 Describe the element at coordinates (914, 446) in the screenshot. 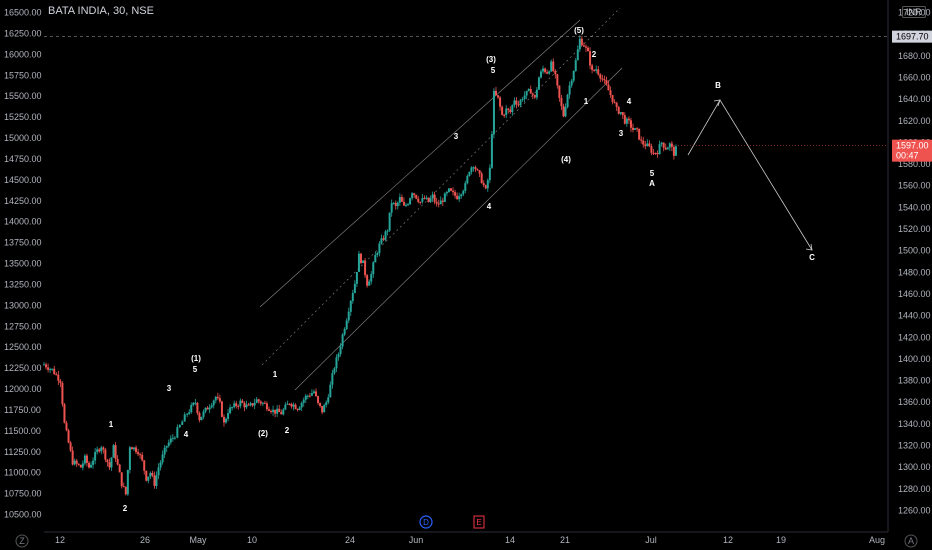

I see `right-tick-label: 1320.00` at that location.